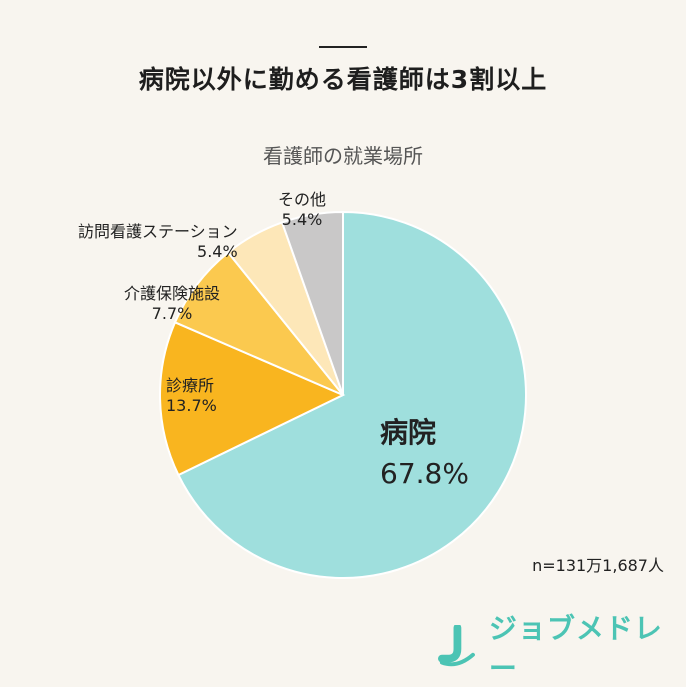 The image size is (686, 687). I want to click on sample-size-note: n=131万1,687人, so click(598, 565).